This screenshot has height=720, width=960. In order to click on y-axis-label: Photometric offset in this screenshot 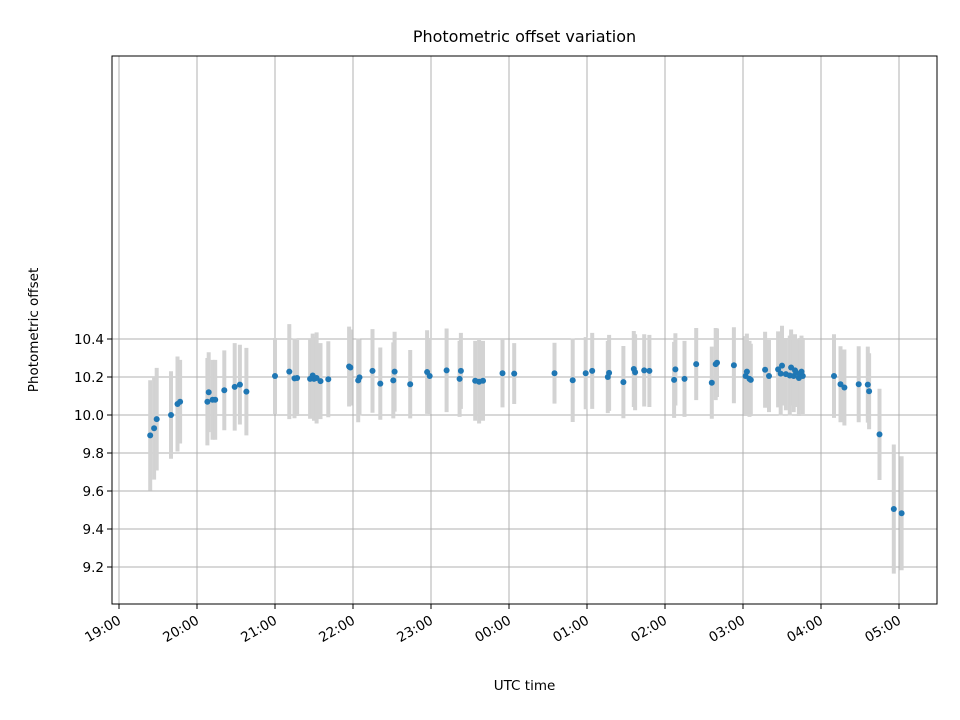, I will do `click(34, 330)`.